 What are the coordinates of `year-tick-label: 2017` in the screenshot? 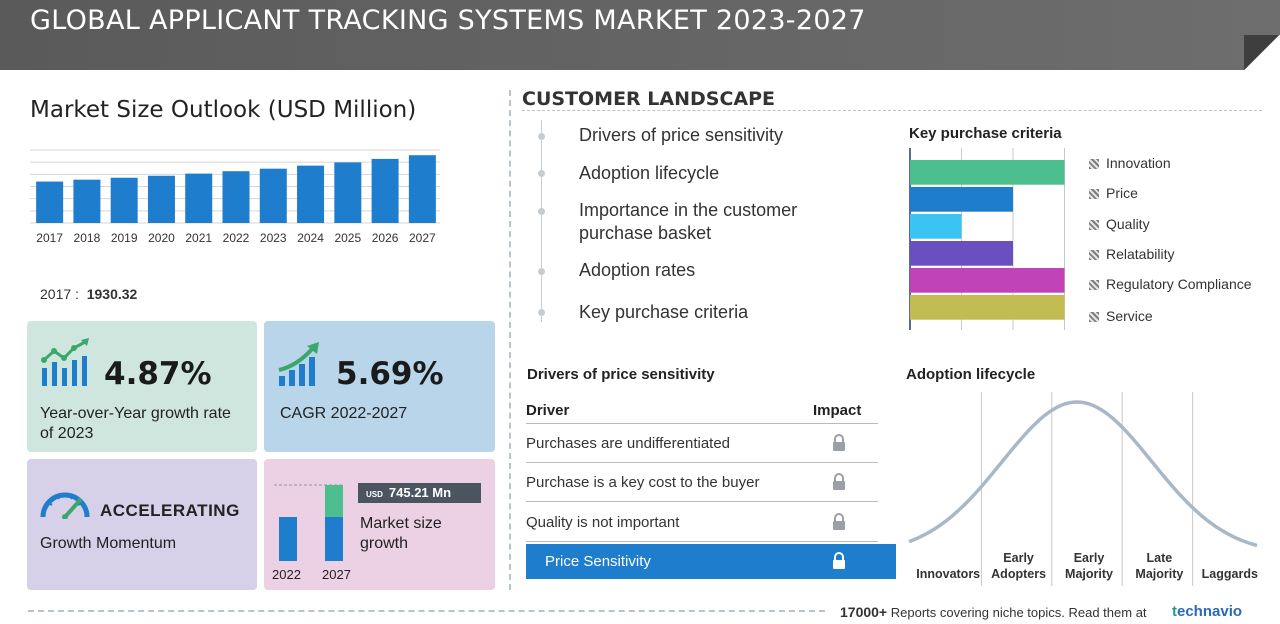 It's located at (49, 238).